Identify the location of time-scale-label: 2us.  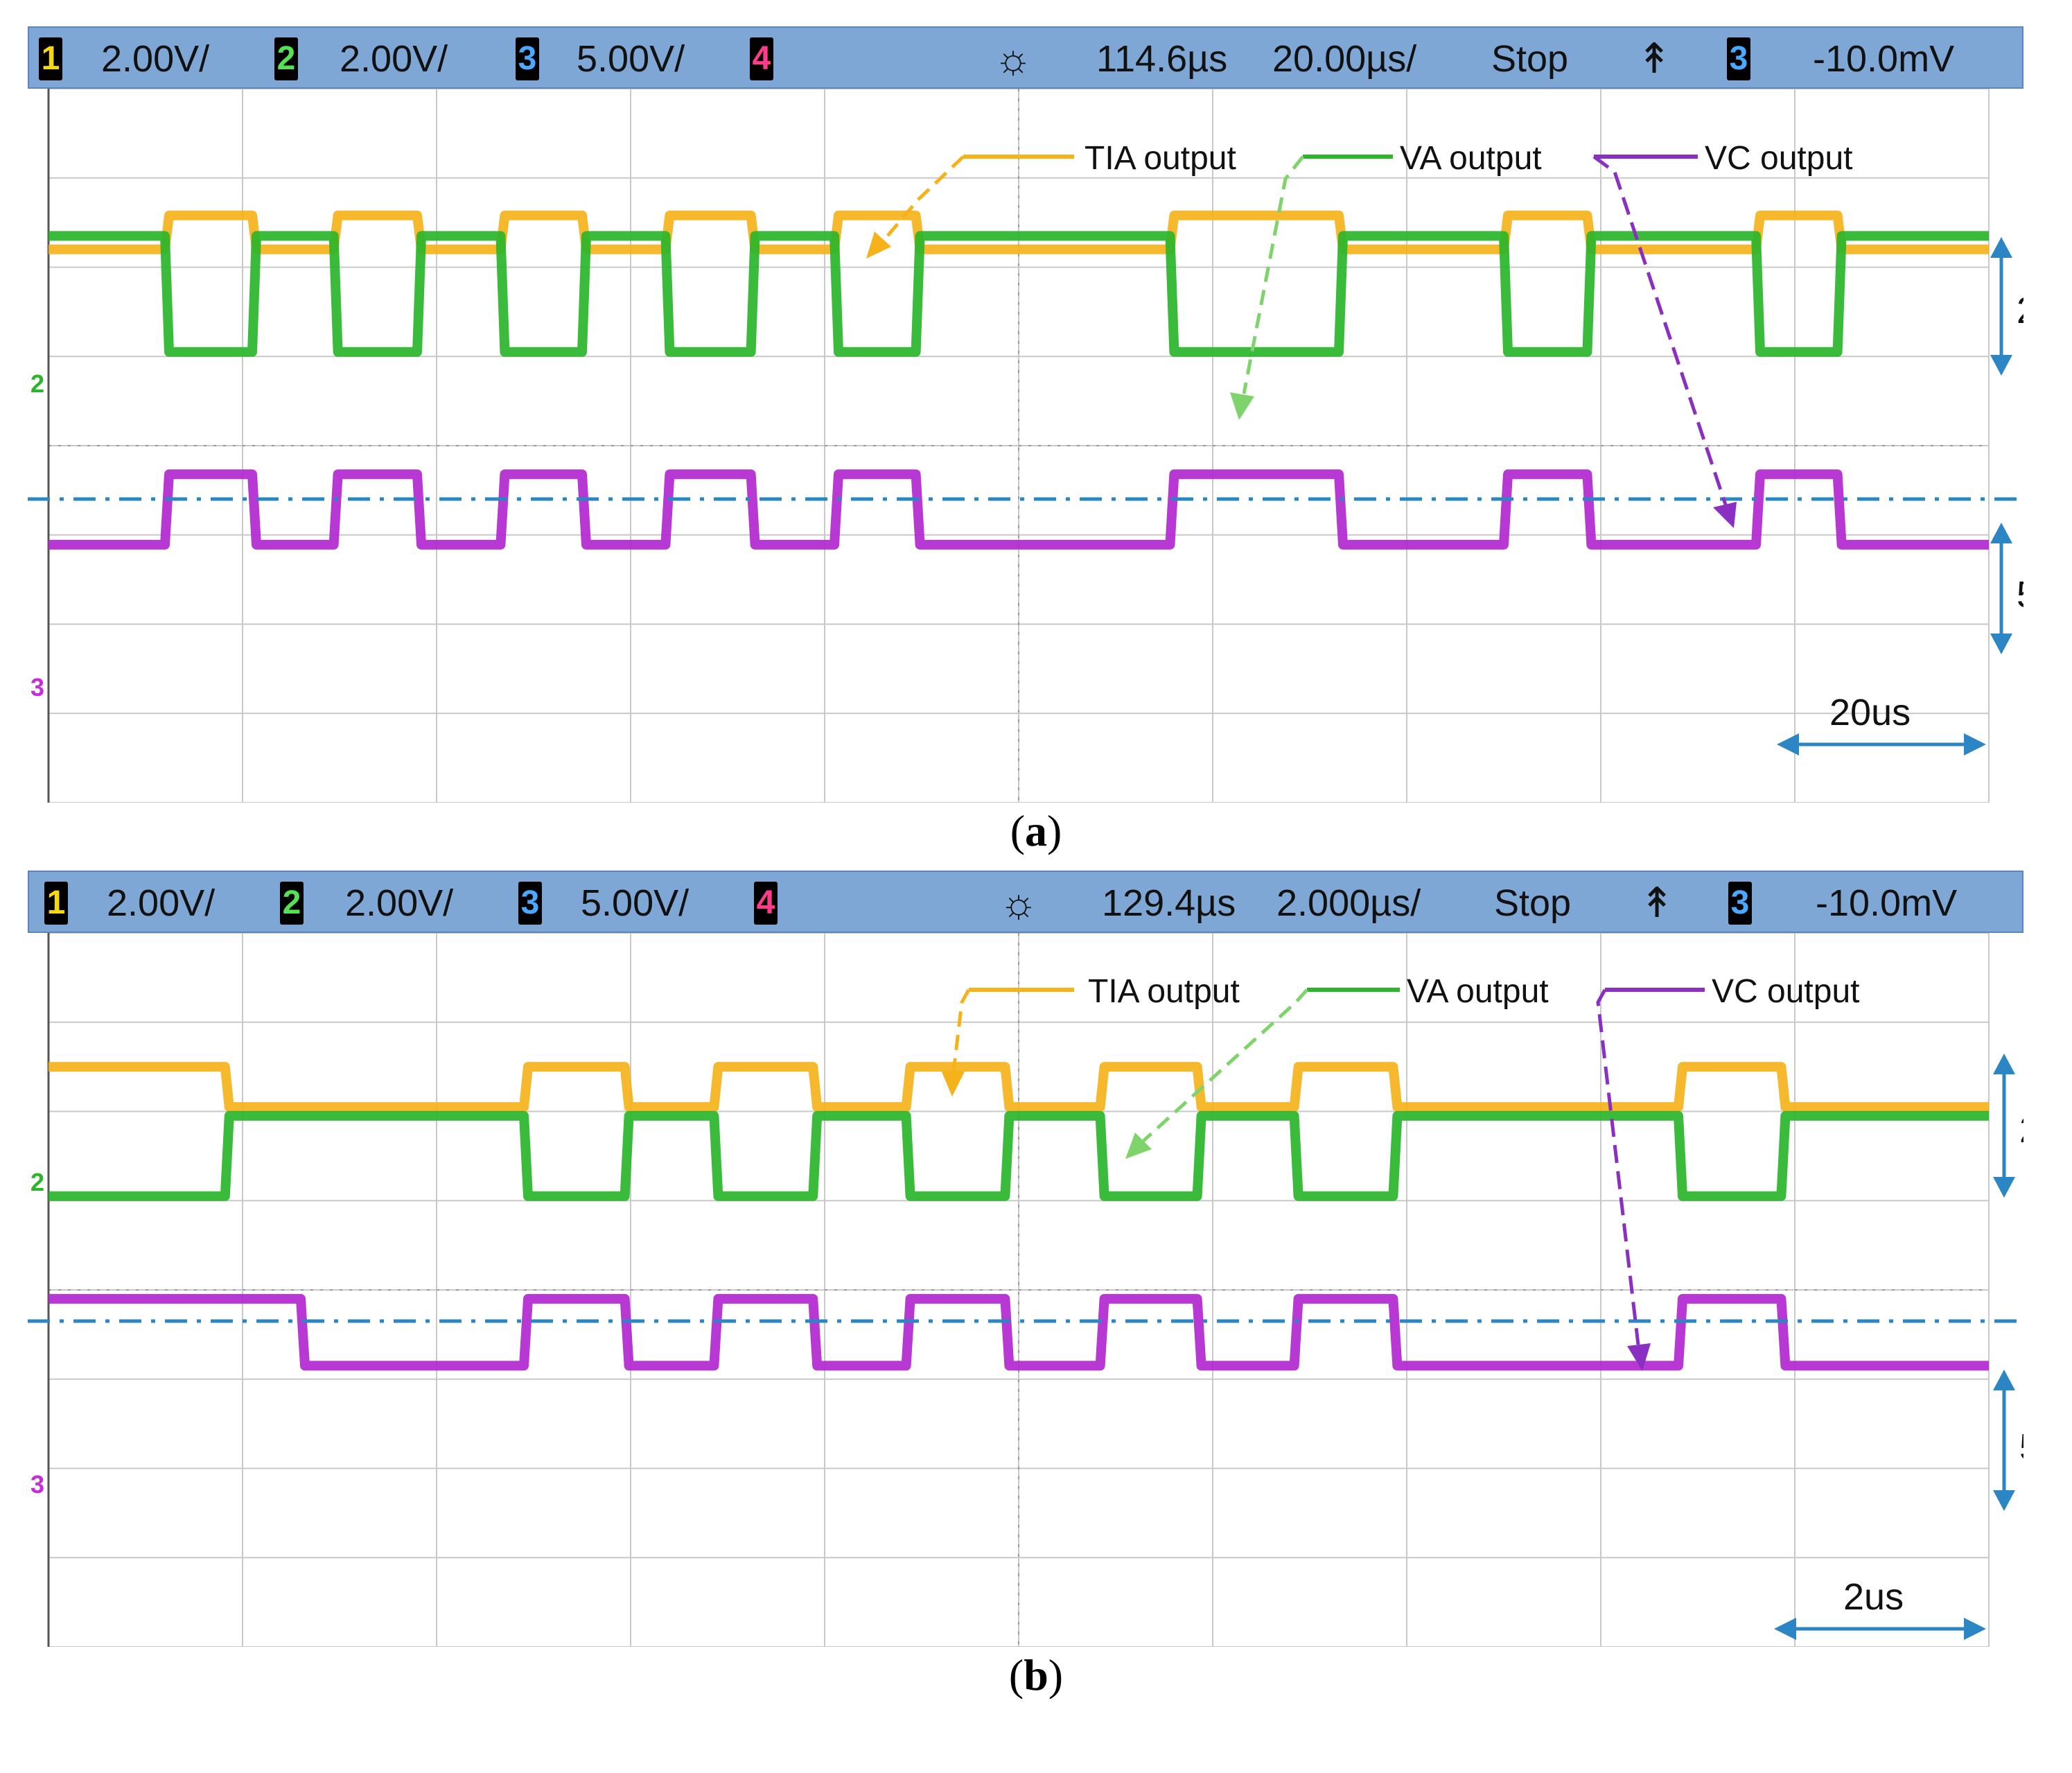
(1873, 1597).